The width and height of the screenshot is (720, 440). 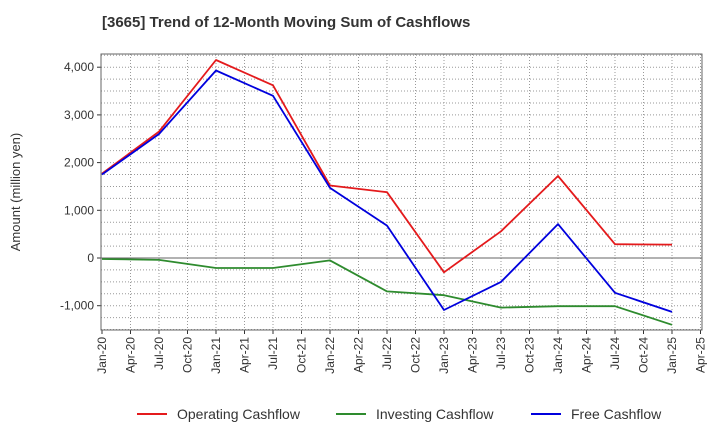 I want to click on x-tick: Apr-23, so click(x=473, y=351).